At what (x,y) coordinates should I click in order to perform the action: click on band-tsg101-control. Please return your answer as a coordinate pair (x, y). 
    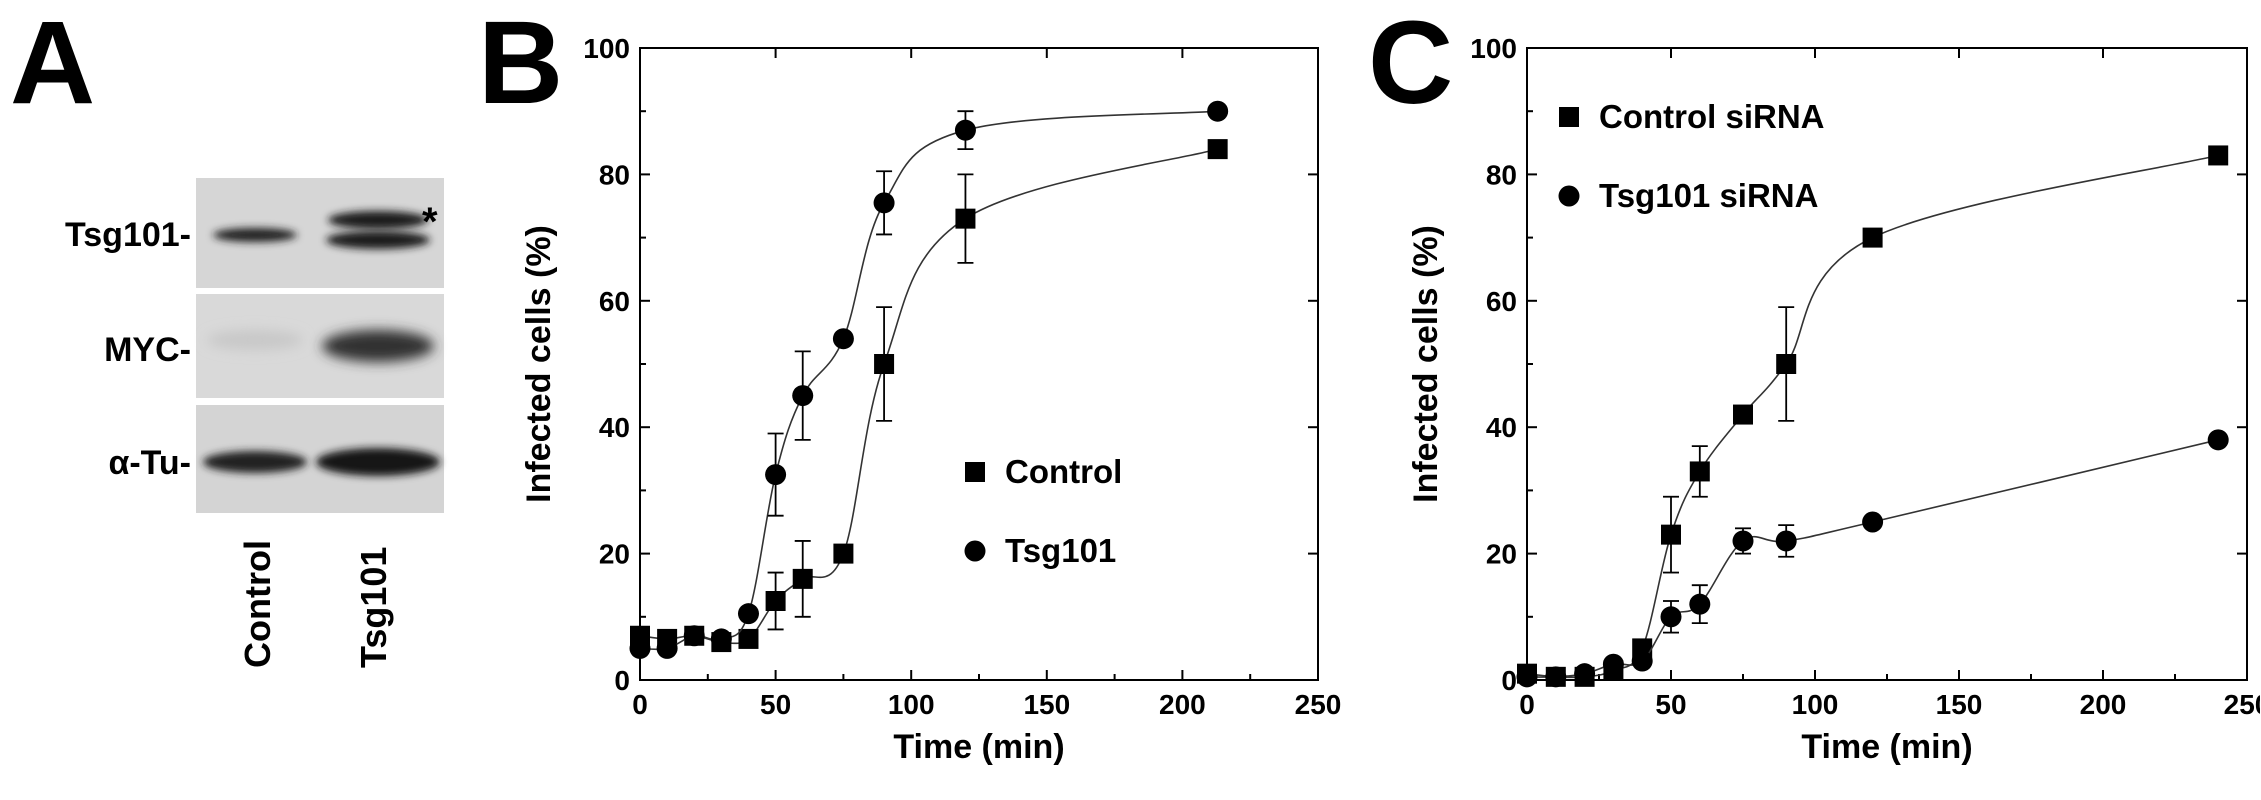
    Looking at the image, I should click on (255, 235).